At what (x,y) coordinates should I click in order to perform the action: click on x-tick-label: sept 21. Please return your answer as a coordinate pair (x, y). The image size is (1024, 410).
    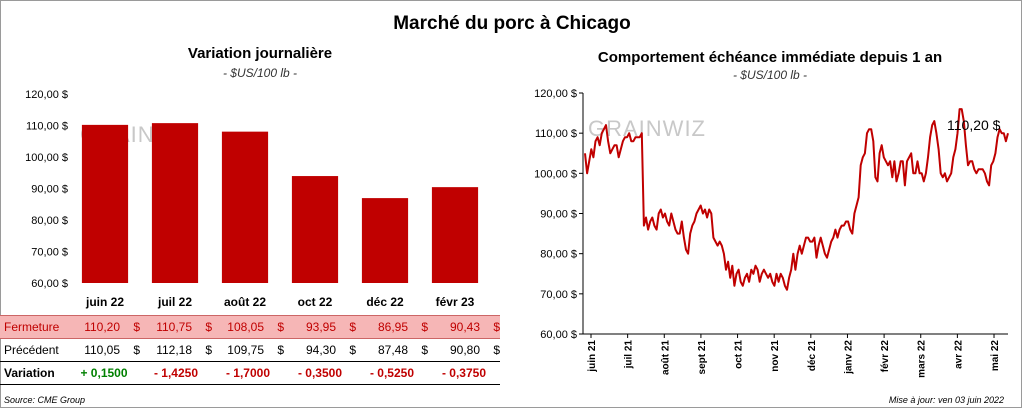
    Looking at the image, I should click on (702, 357).